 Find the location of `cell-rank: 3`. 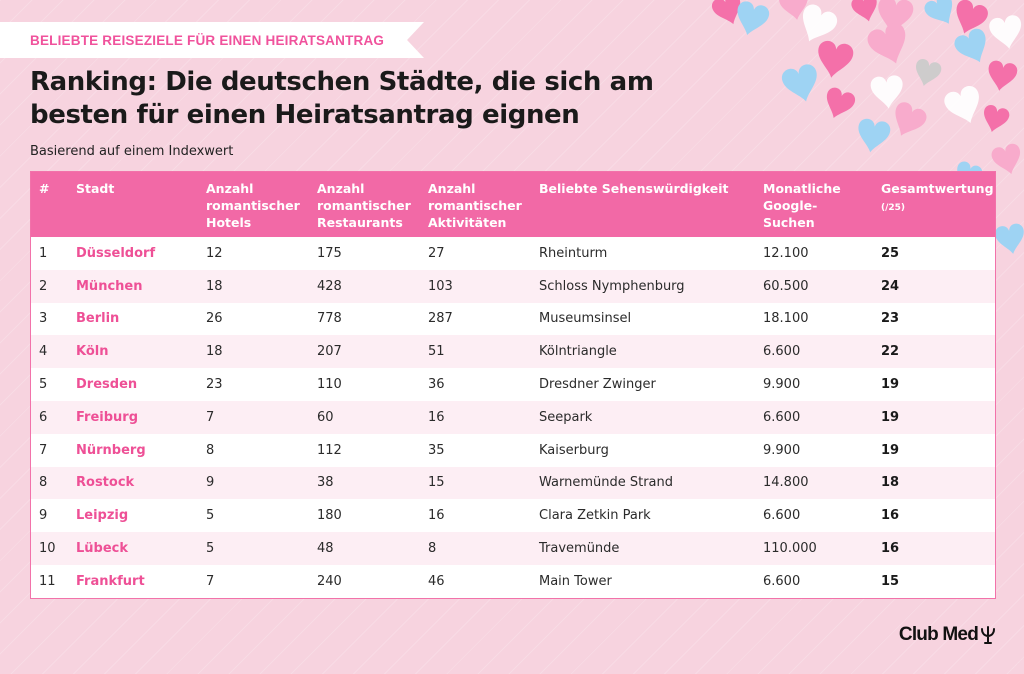

cell-rank: 3 is located at coordinates (43, 319).